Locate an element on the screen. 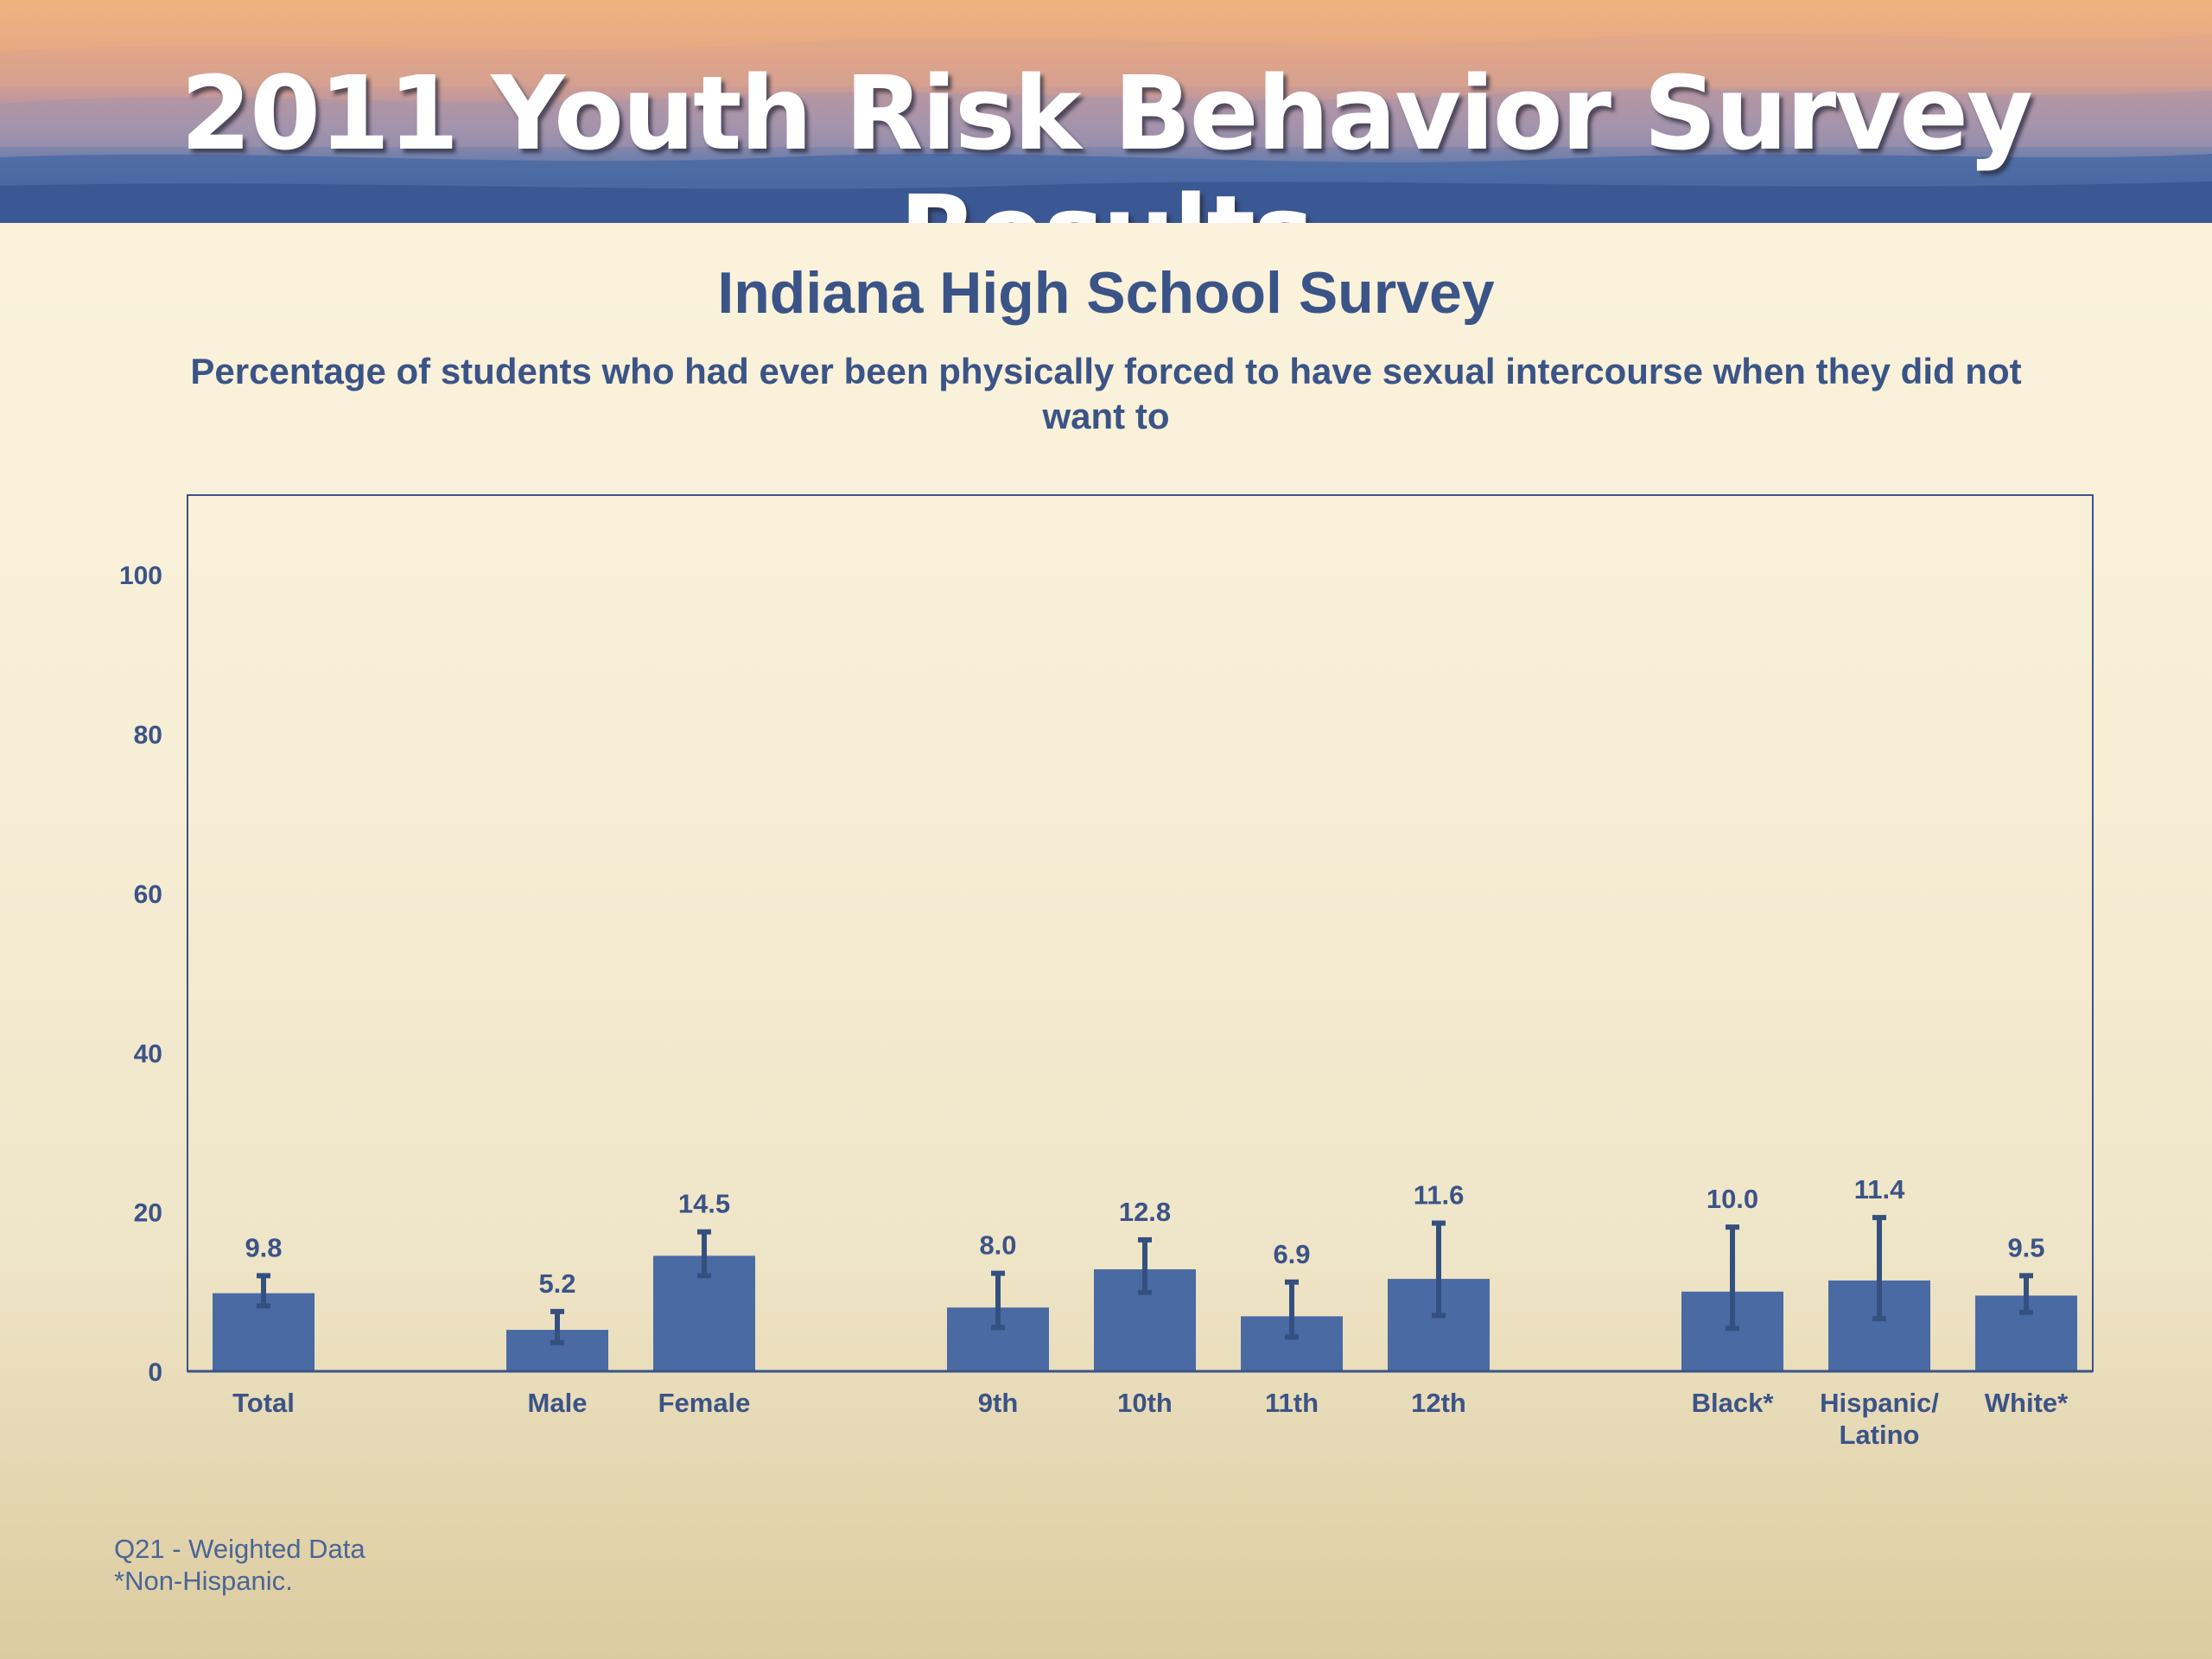  x-tick-label: Total is located at coordinates (263, 1403).